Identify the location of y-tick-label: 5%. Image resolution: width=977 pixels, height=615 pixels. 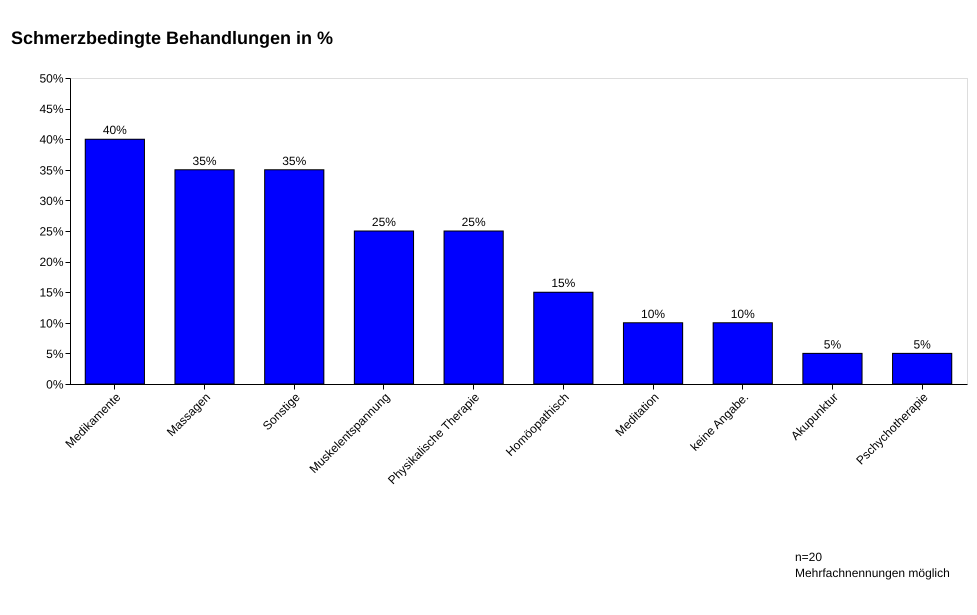
(55, 353).